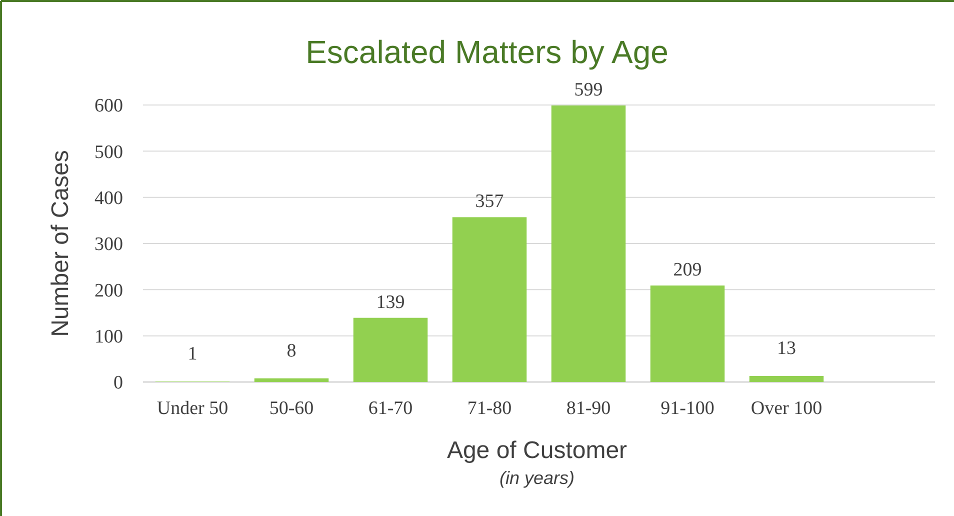 The height and width of the screenshot is (516, 954). Describe the element at coordinates (108, 106) in the screenshot. I see `y-tick-label: 600` at that location.